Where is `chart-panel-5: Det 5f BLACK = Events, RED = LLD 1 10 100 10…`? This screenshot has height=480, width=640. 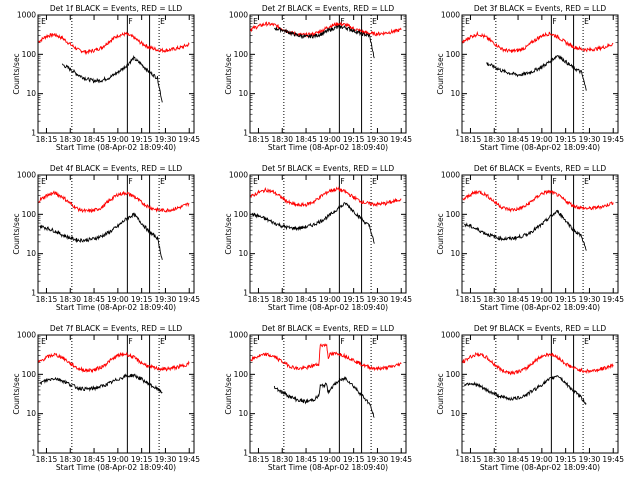
chart-panel-5: Det 5f BLACK = Events, RED = LLD 1 10 100 10… is located at coordinates (318, 238).